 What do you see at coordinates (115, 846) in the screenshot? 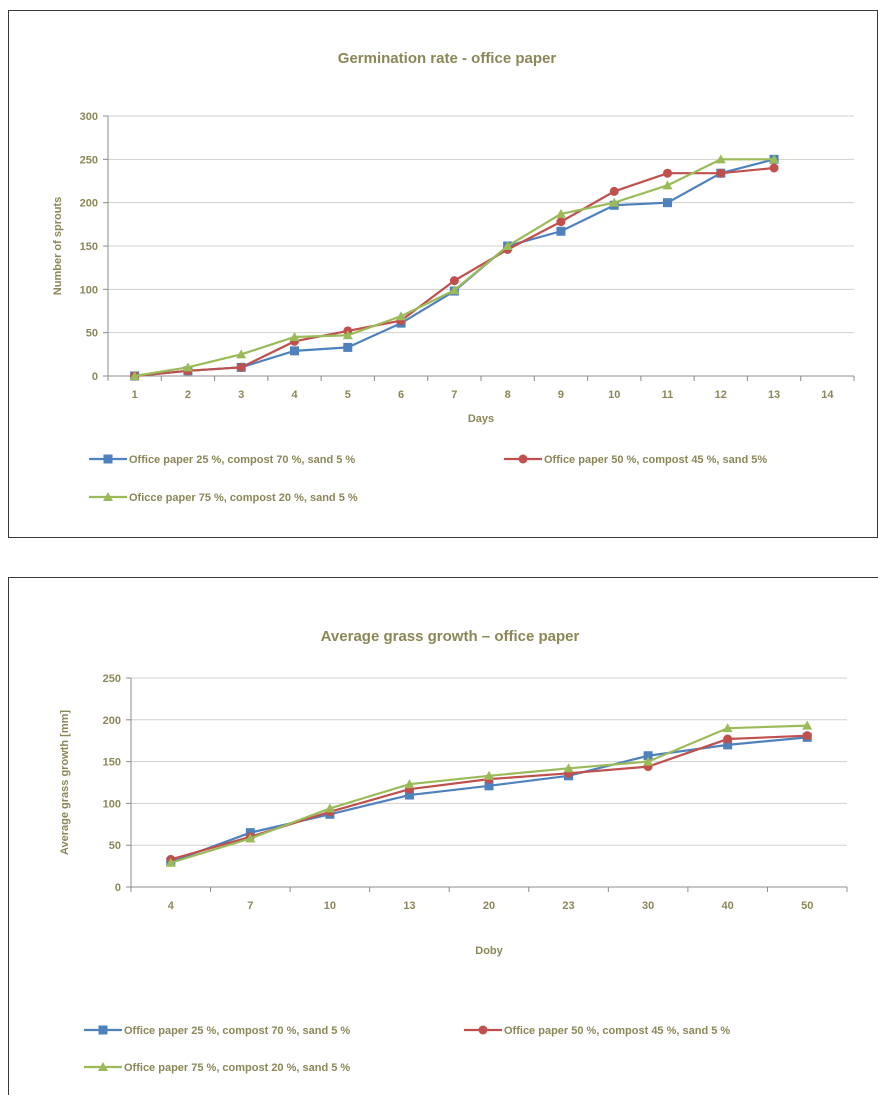
I see `chart2-y-tick-label: 50` at bounding box center [115, 846].